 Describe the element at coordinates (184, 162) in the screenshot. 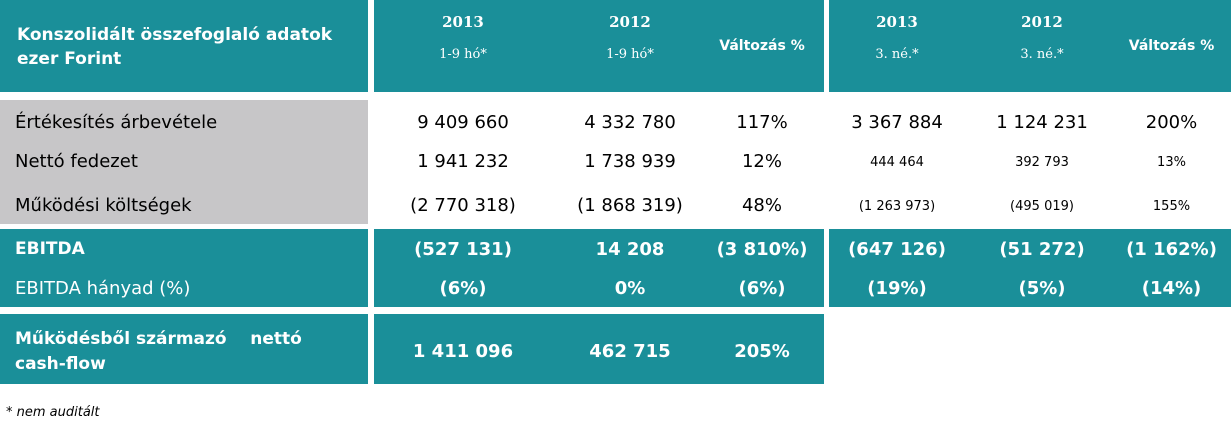

I see `row-labels-cell` at that location.